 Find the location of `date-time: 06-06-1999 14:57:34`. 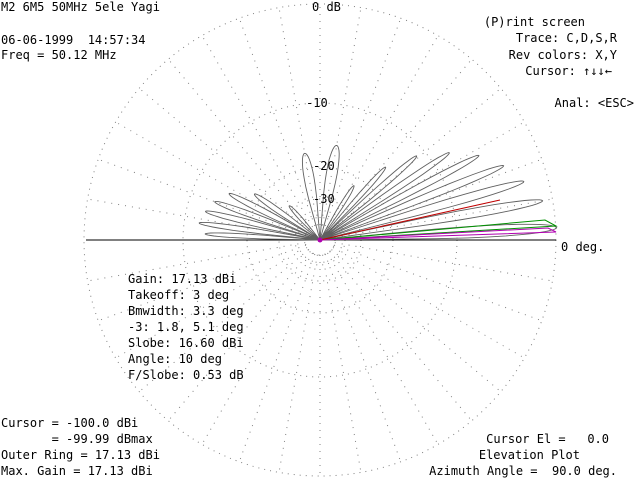

date-time: 06-06-1999 14:57:34 is located at coordinates (73, 40).